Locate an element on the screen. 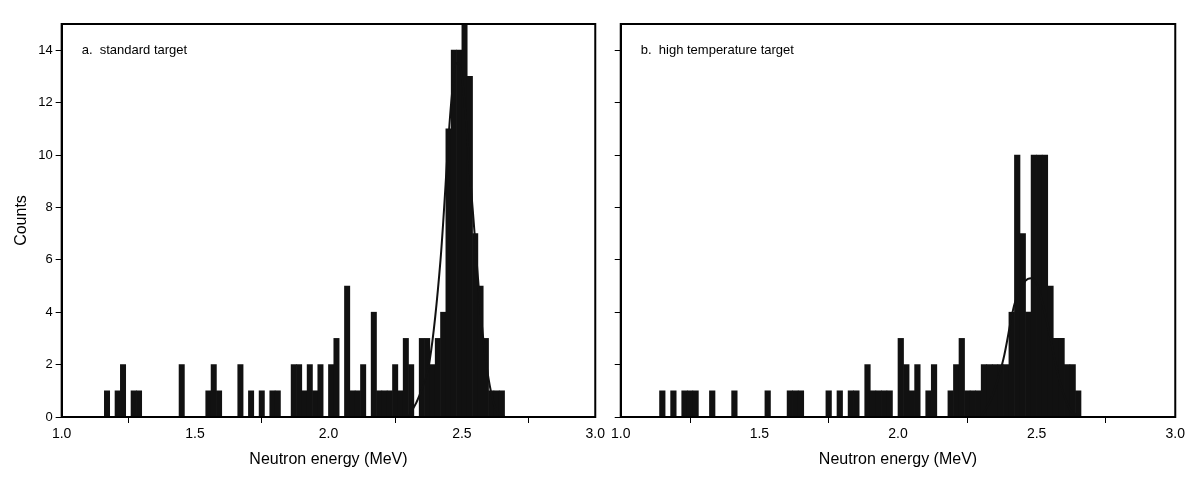  y-tick-label: 0 is located at coordinates (49, 416).